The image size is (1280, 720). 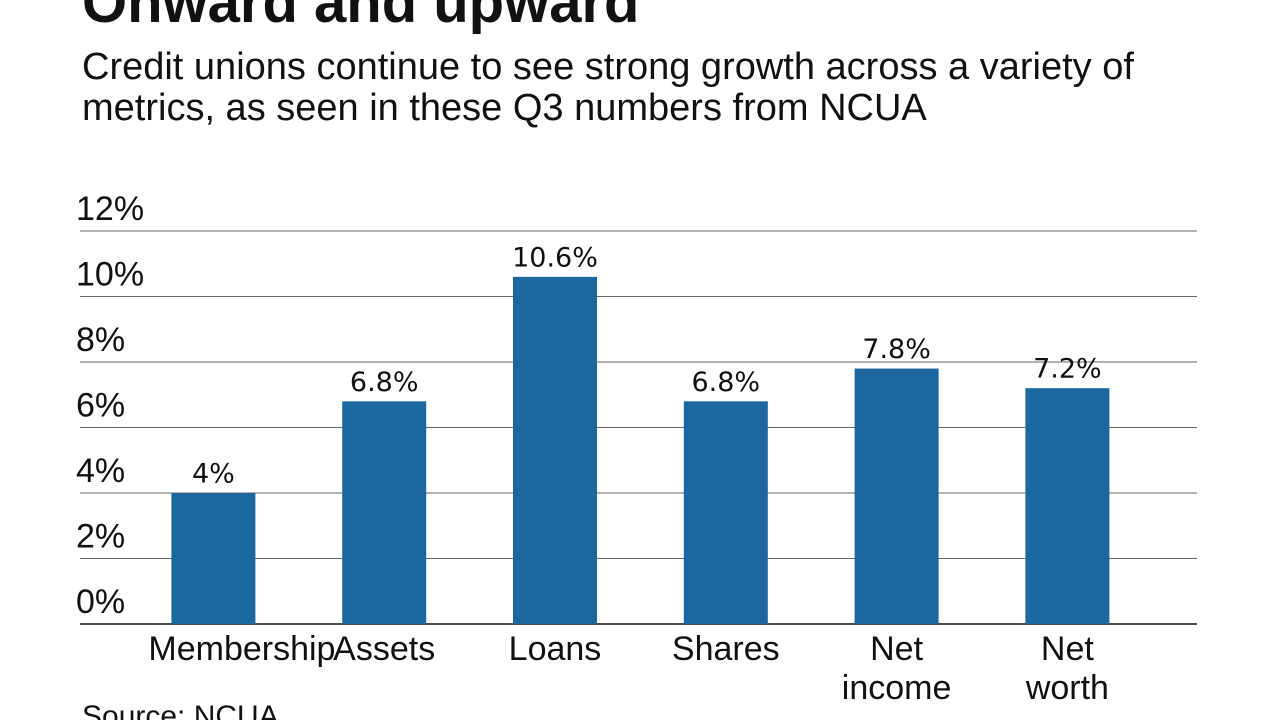 What do you see at coordinates (100, 340) in the screenshot?
I see `y-tick-label: 8%` at bounding box center [100, 340].